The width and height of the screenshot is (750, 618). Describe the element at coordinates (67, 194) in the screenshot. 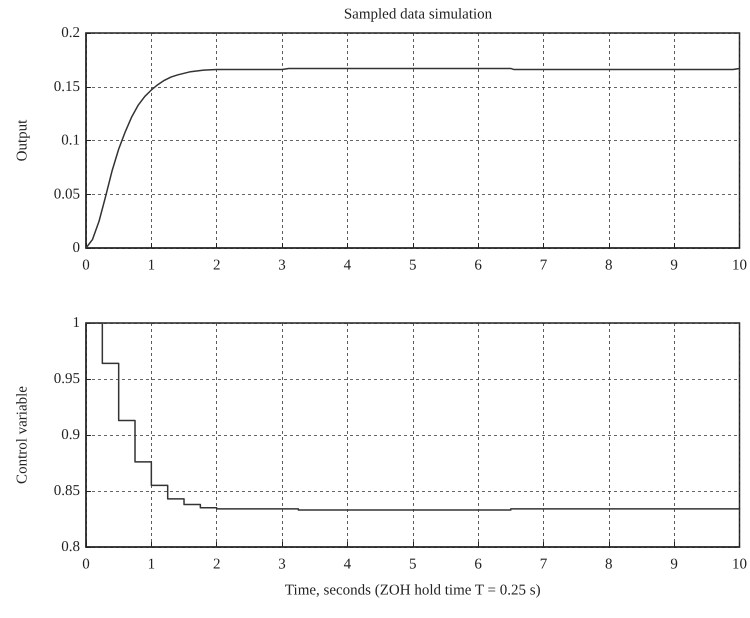

I see `y-tick-label: 0.05` at that location.